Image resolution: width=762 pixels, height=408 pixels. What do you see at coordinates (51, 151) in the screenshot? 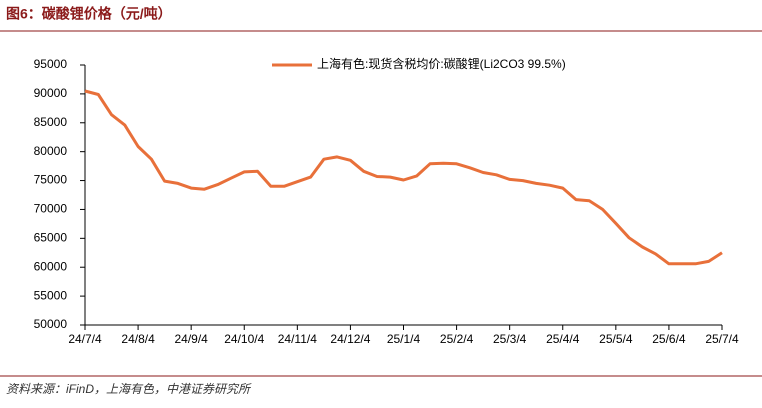
I see `y-tick-label: 80000` at bounding box center [51, 151].